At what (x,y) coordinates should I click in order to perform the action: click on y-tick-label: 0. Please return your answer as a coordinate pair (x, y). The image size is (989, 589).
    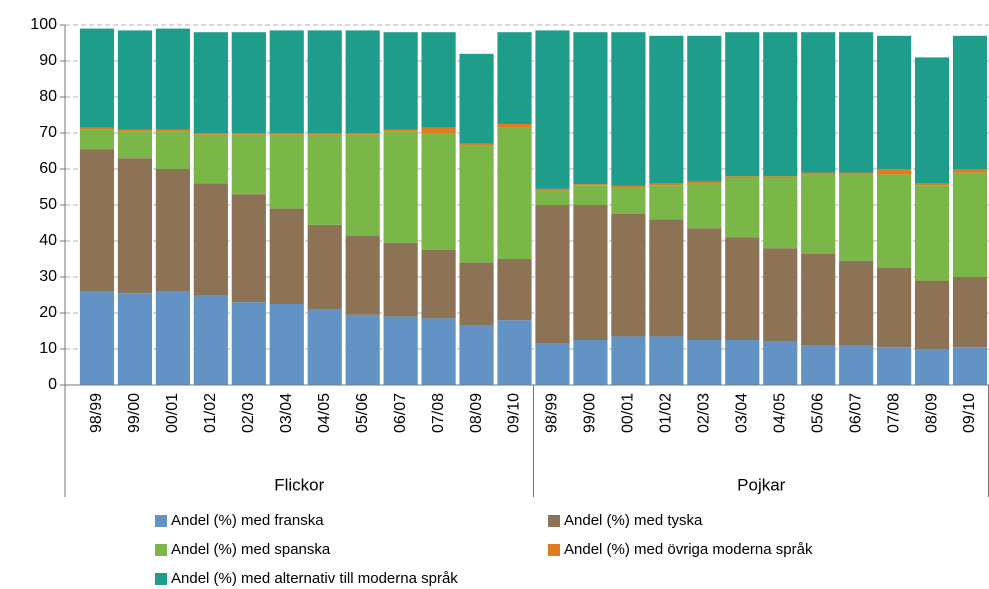
    Looking at the image, I should click on (52, 384).